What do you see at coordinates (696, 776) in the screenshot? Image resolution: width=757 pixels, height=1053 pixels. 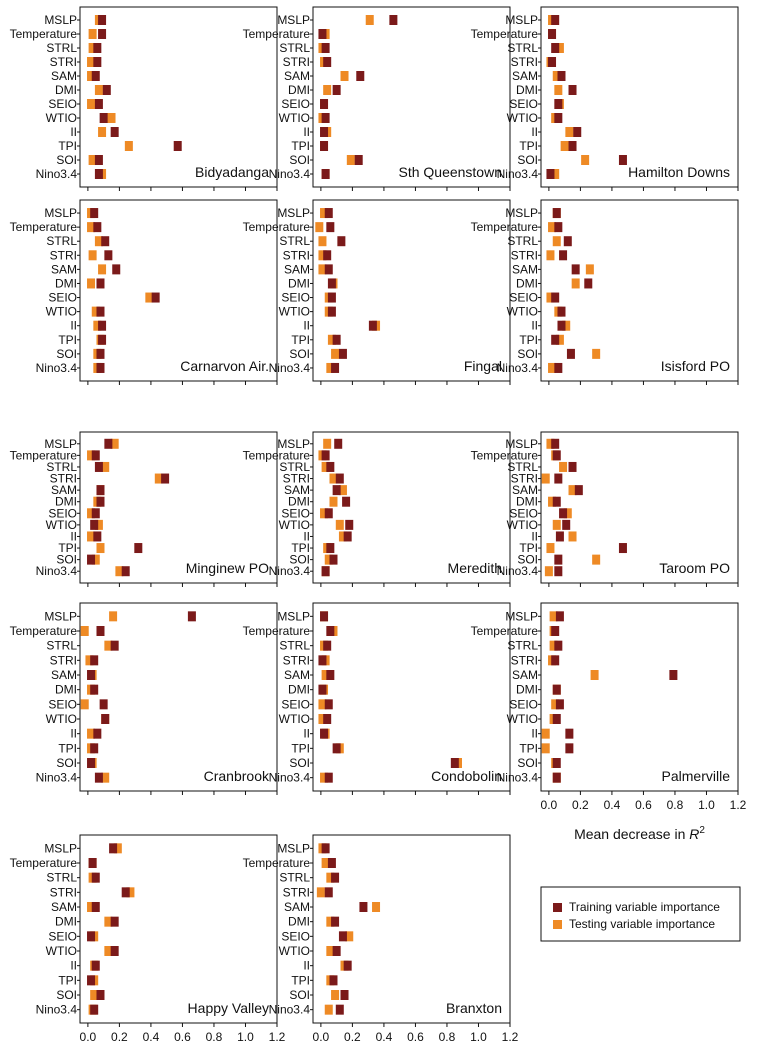 I see `station-name: Palmerville` at bounding box center [696, 776].